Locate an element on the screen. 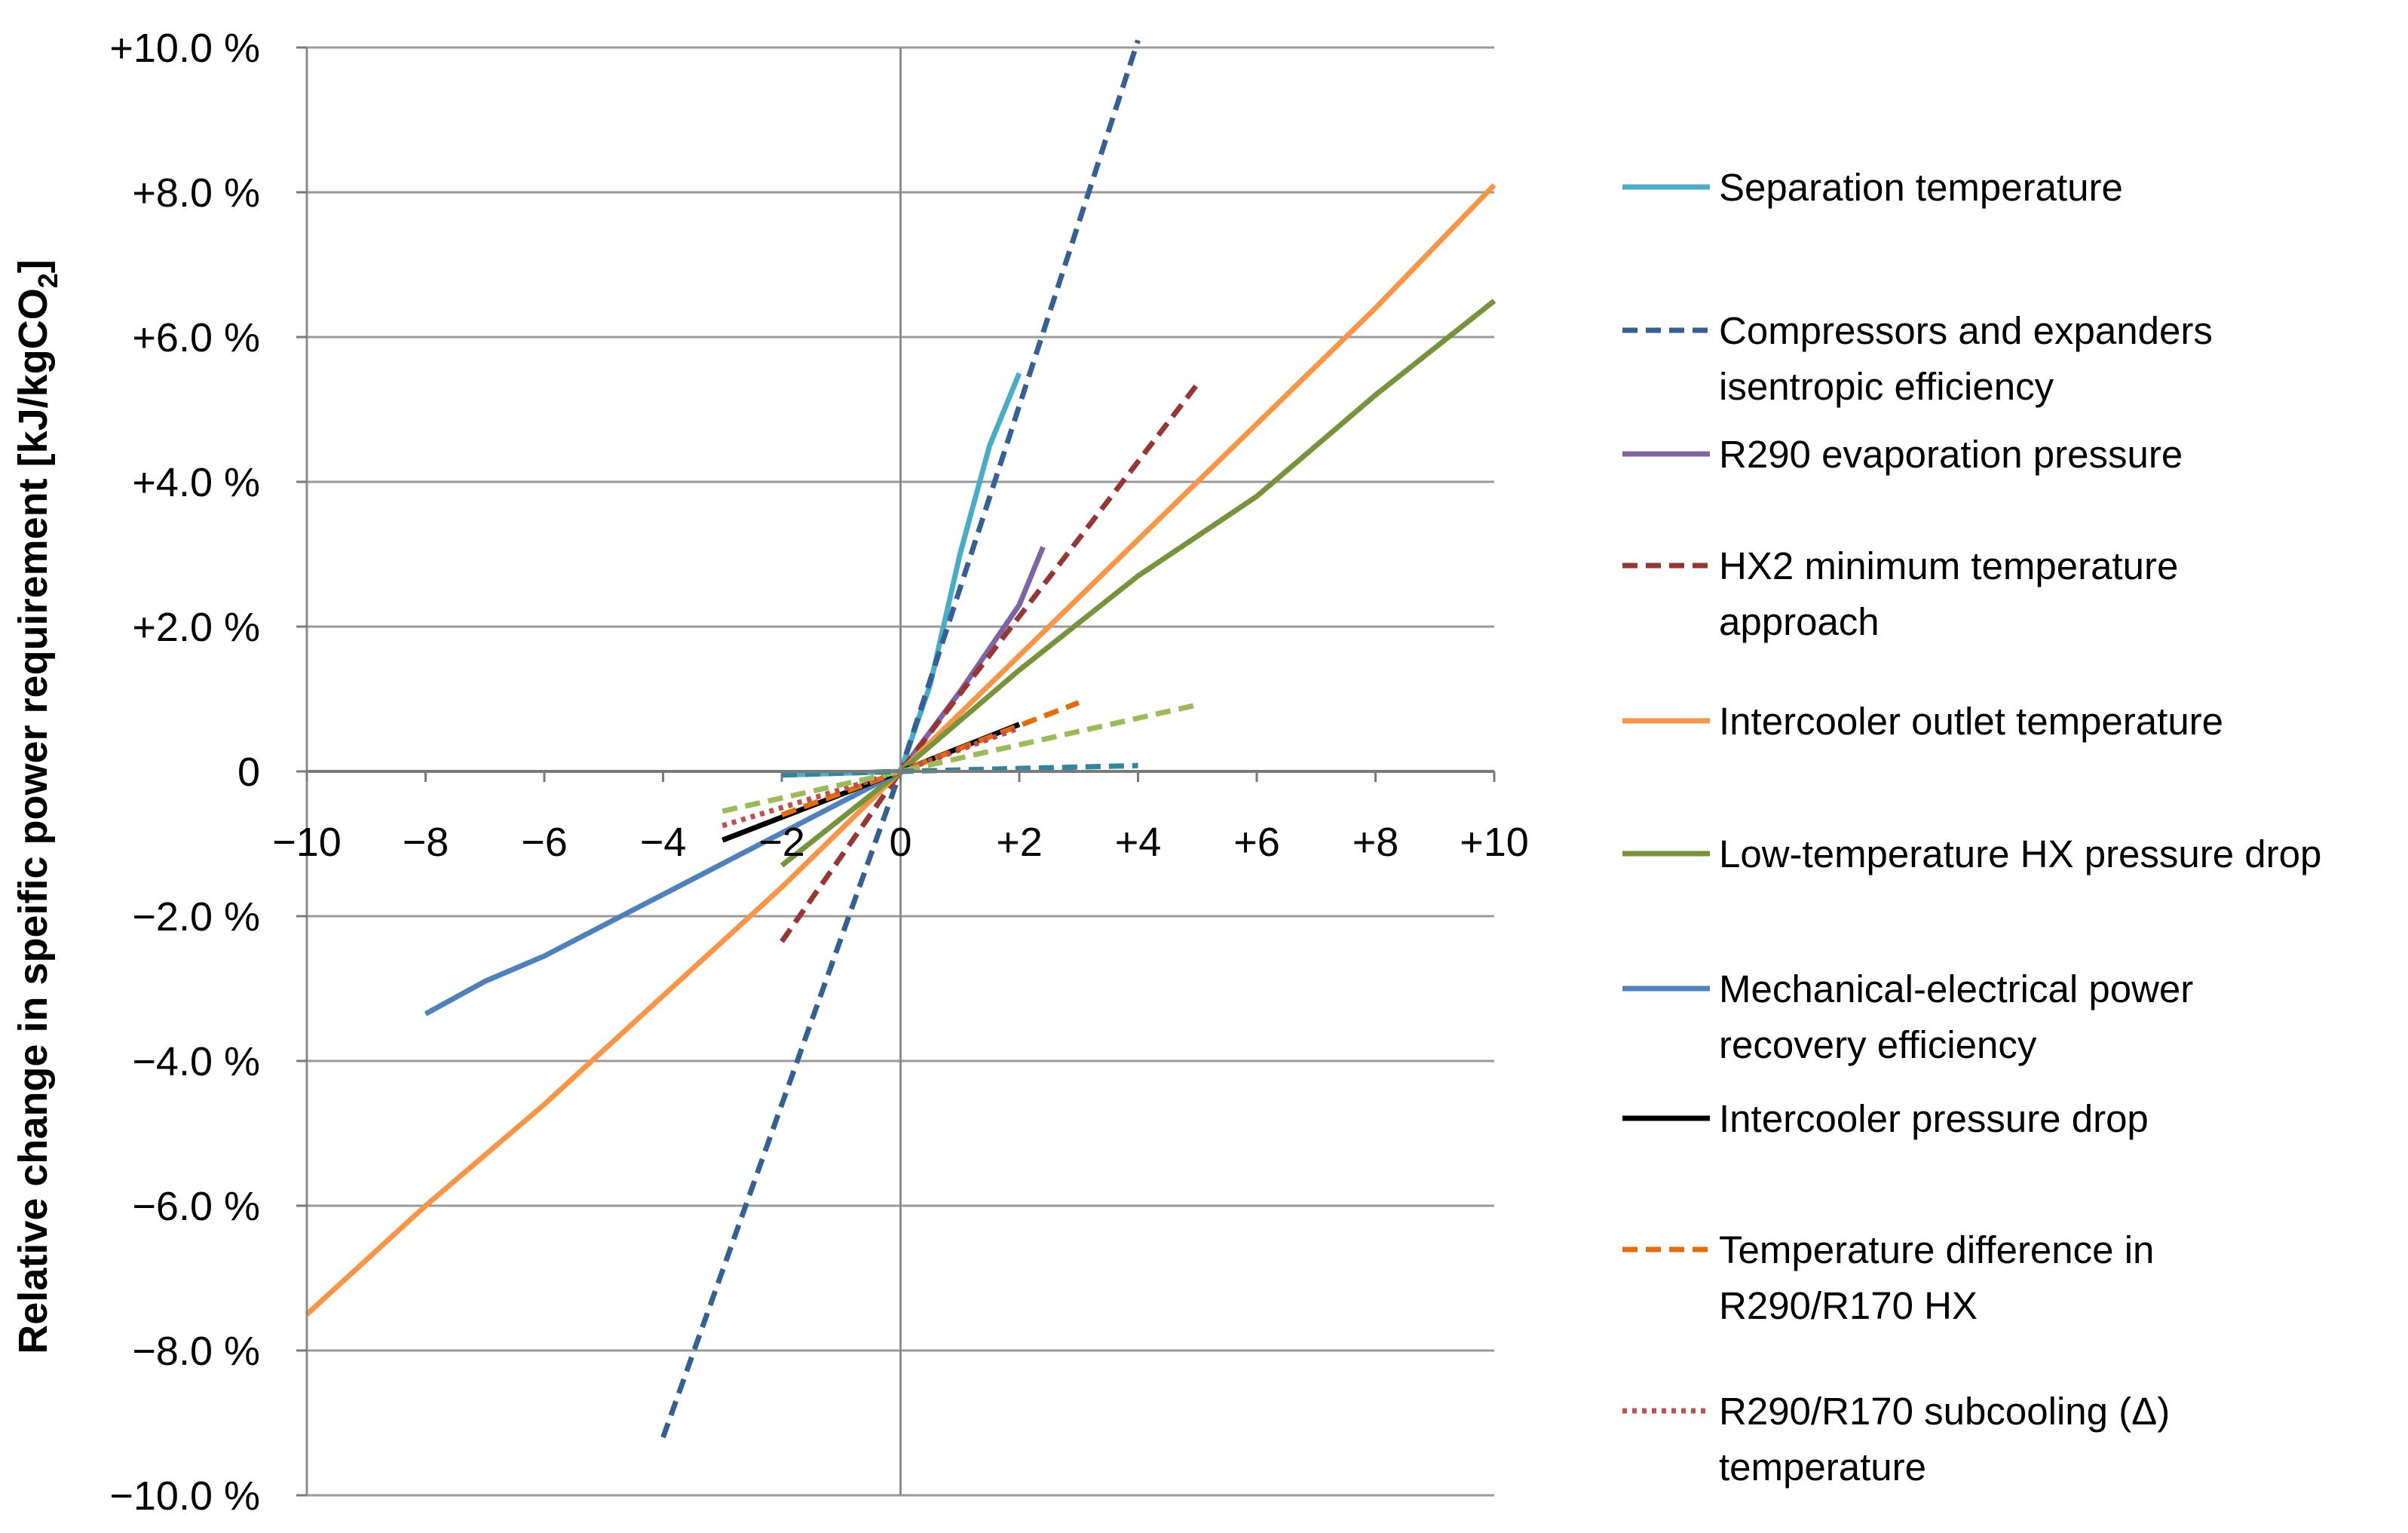 The image size is (2408, 1533). legend-item: Low-temperature HX pressure drop is located at coordinates (1971, 853).